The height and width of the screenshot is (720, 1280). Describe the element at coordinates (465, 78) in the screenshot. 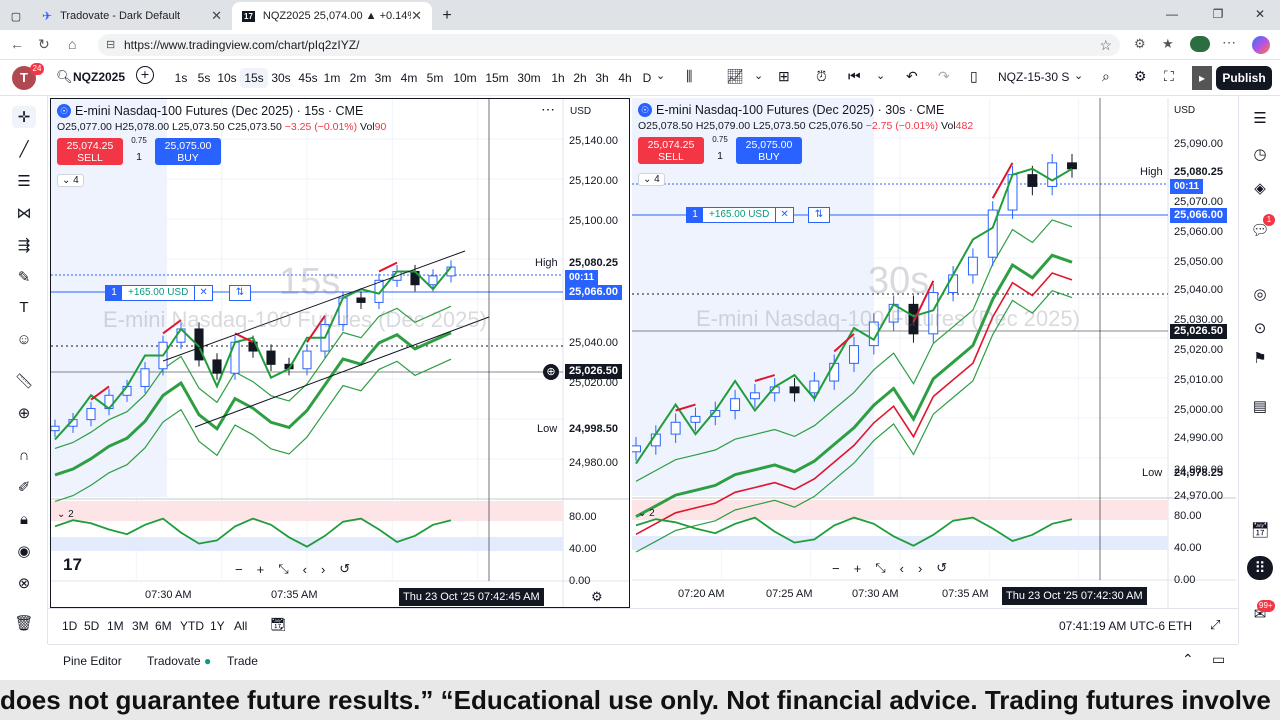

I see `timeframe-10m: 10m` at that location.